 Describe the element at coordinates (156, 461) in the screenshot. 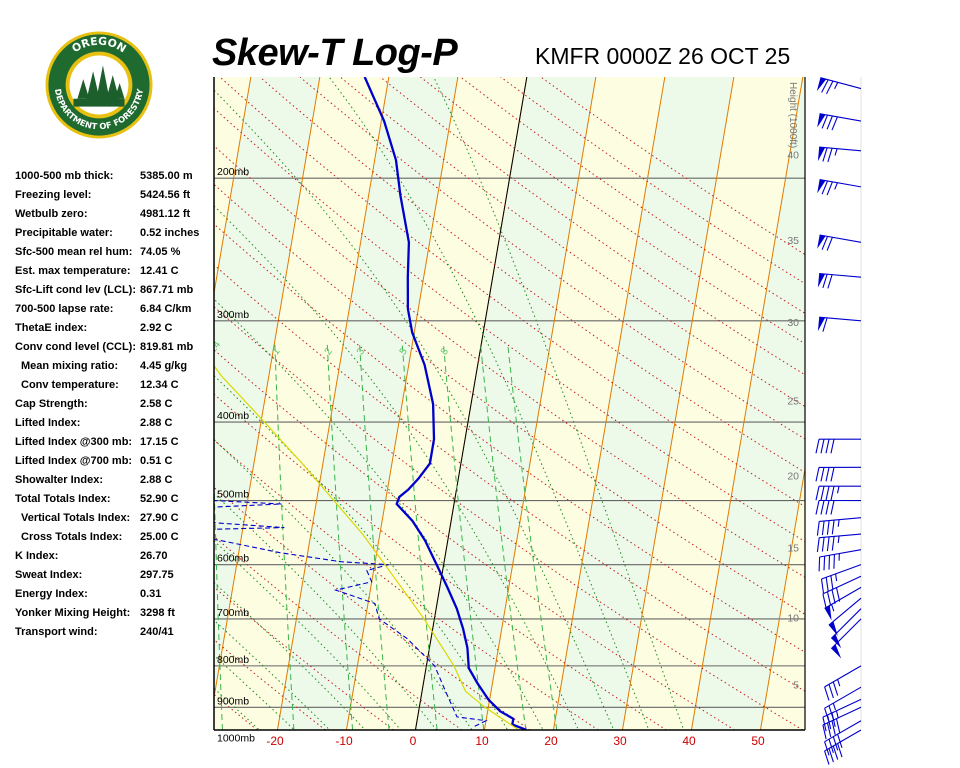

I see `index-value: 0.51 C` at that location.